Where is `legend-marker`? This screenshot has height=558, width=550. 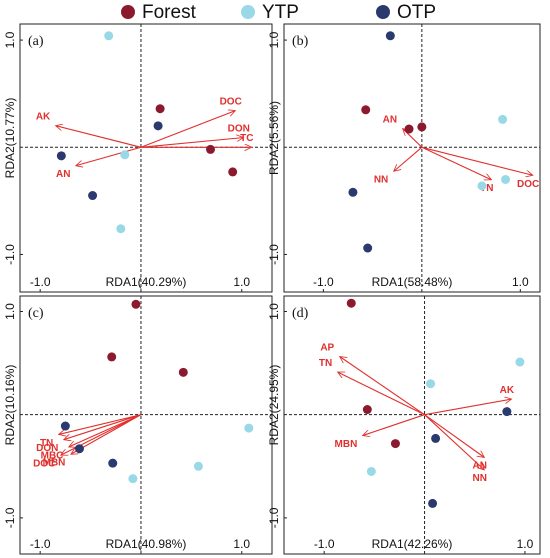 legend-marker is located at coordinates (248, 12).